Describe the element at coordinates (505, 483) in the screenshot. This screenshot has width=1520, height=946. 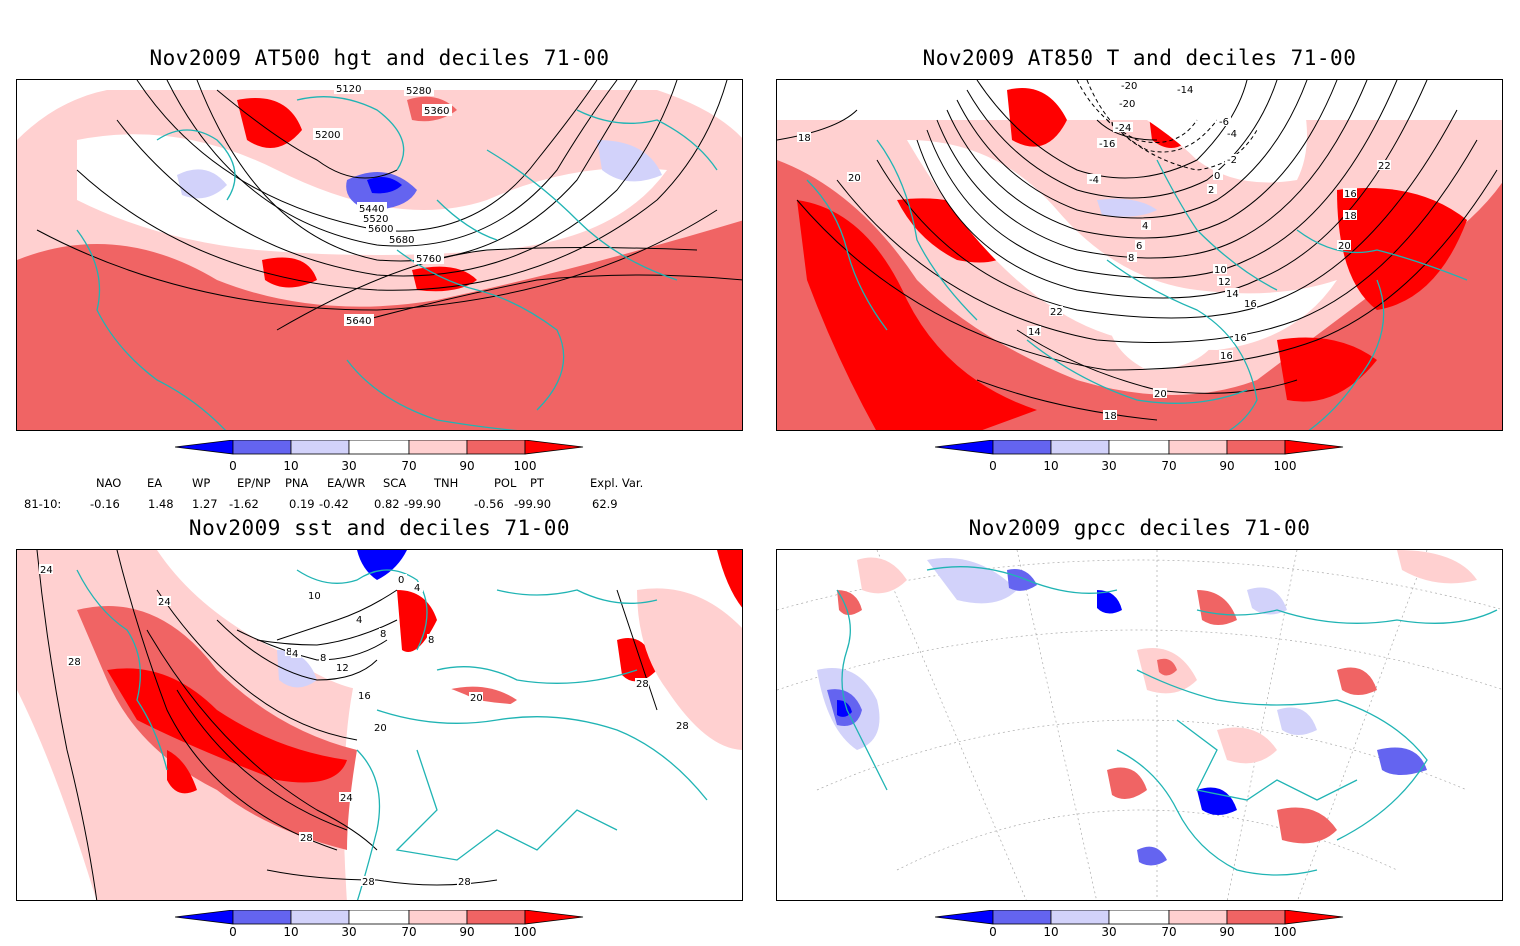
I see `index-name: POL` at that location.